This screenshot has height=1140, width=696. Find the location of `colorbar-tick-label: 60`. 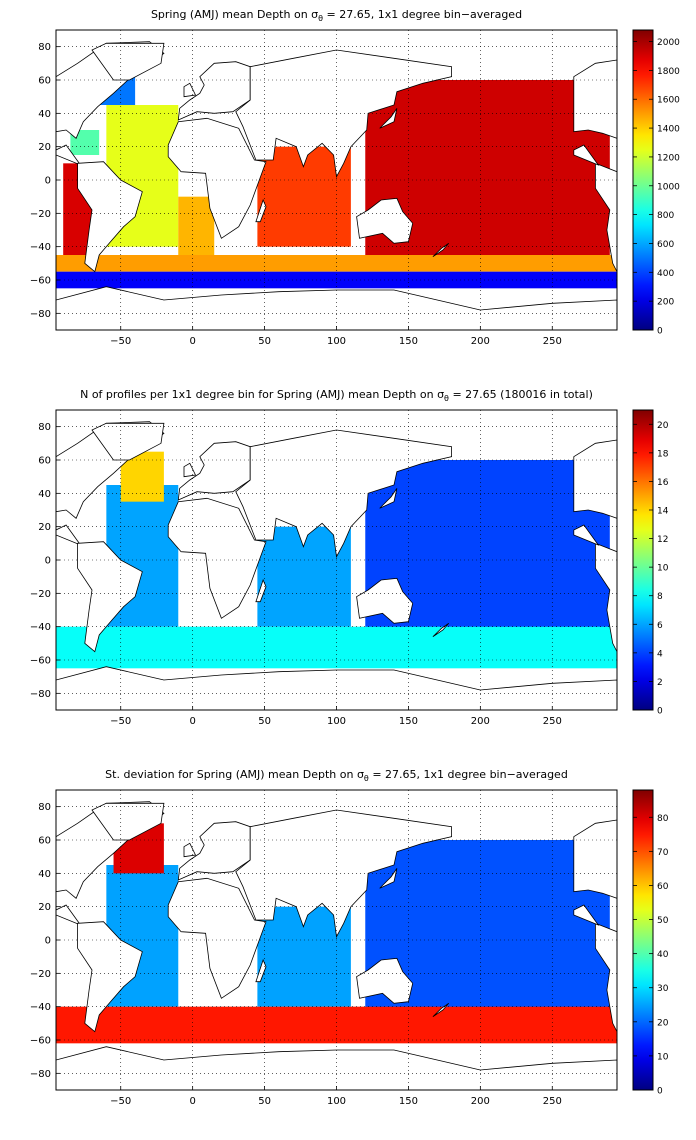

colorbar-tick-label: 60 is located at coordinates (663, 887).